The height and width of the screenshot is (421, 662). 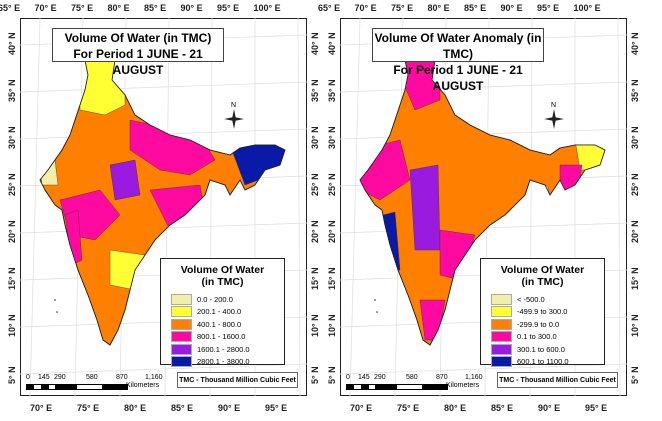 I want to click on legend-item: 0.0 - 200.0, so click(x=227, y=299).